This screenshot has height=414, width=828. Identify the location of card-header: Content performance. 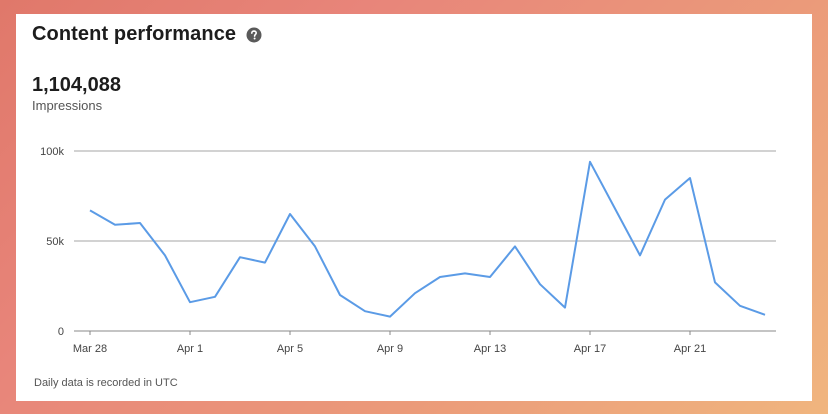
(147, 34).